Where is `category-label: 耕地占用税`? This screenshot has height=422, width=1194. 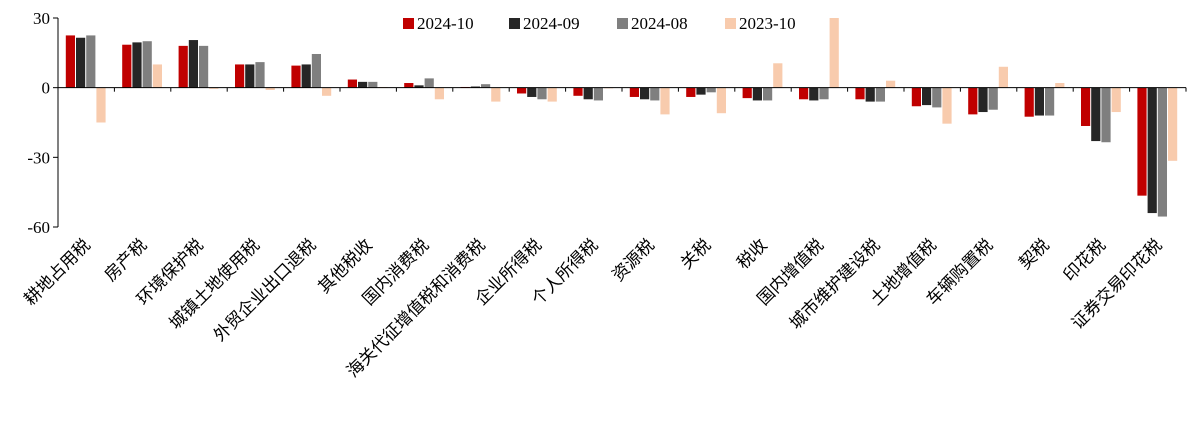 category-label: 耕地占用税 is located at coordinates (57, 272).